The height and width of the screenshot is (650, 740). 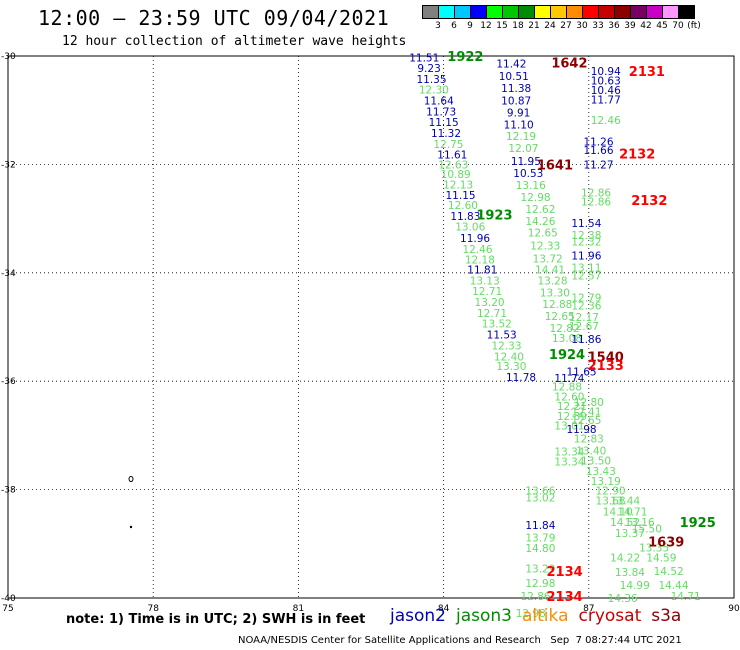 What do you see at coordinates (589, 440) in the screenshot?
I see `wave-height-value: 12.83` at bounding box center [589, 440].